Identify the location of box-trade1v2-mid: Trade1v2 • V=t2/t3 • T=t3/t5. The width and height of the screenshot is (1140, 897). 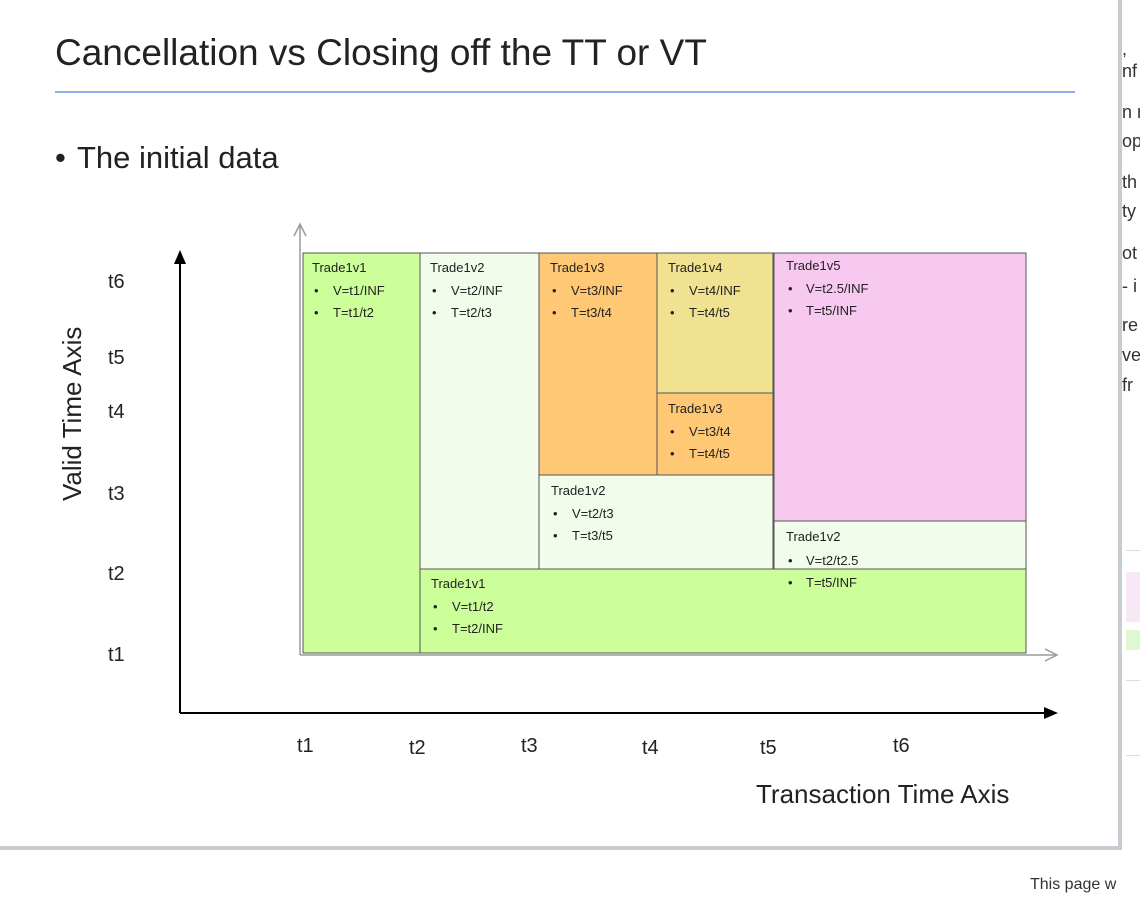
(656, 522).